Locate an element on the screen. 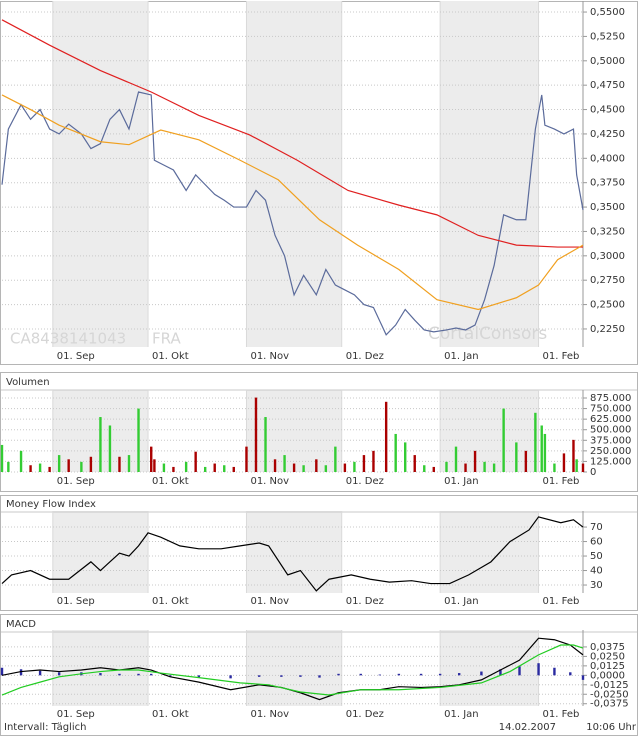  time-label: 10:06 Uhr is located at coordinates (611, 727).